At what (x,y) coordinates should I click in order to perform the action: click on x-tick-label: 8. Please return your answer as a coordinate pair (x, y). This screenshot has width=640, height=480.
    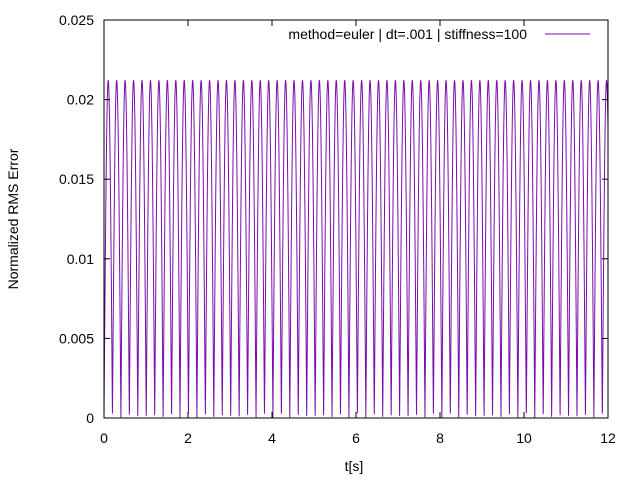
    Looking at the image, I should click on (440, 438).